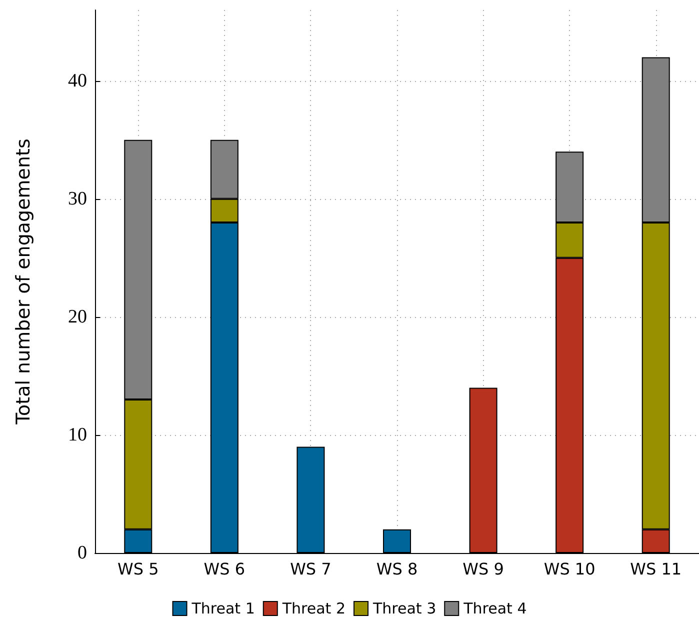 This screenshot has height=629, width=699. Describe the element at coordinates (23, 282) in the screenshot. I see `y-axis-title: Total number of engagements` at that location.